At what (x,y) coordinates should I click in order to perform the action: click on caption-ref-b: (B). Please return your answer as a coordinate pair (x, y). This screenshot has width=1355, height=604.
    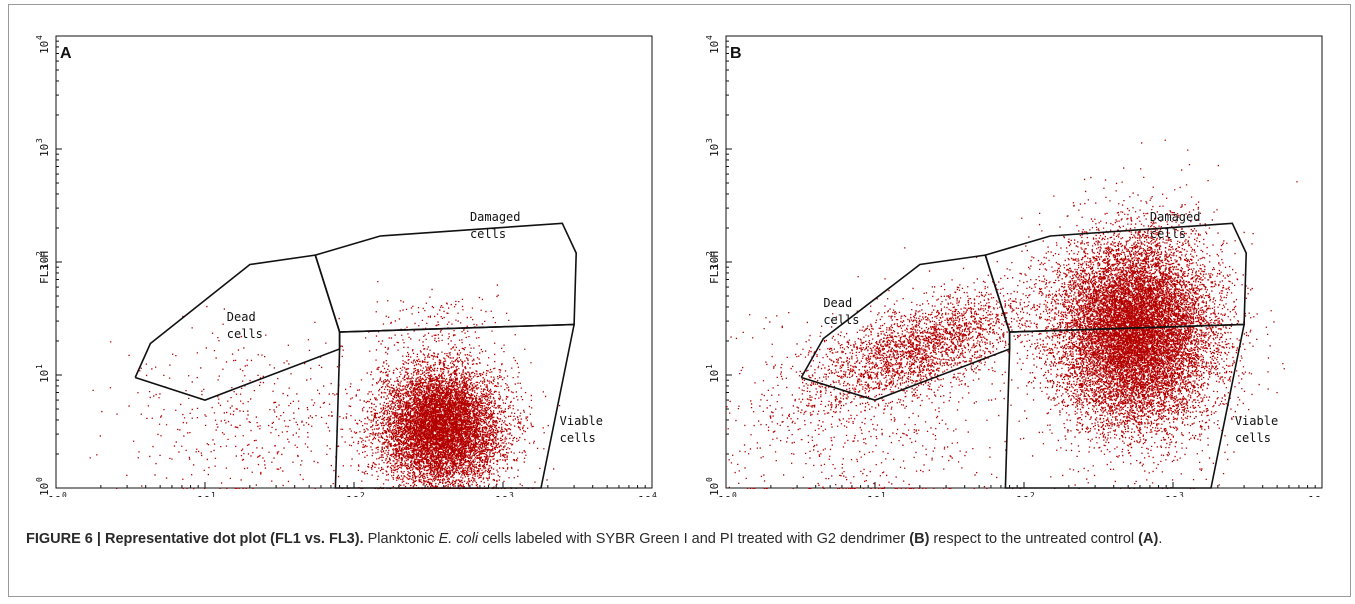
    Looking at the image, I should click on (919, 539).